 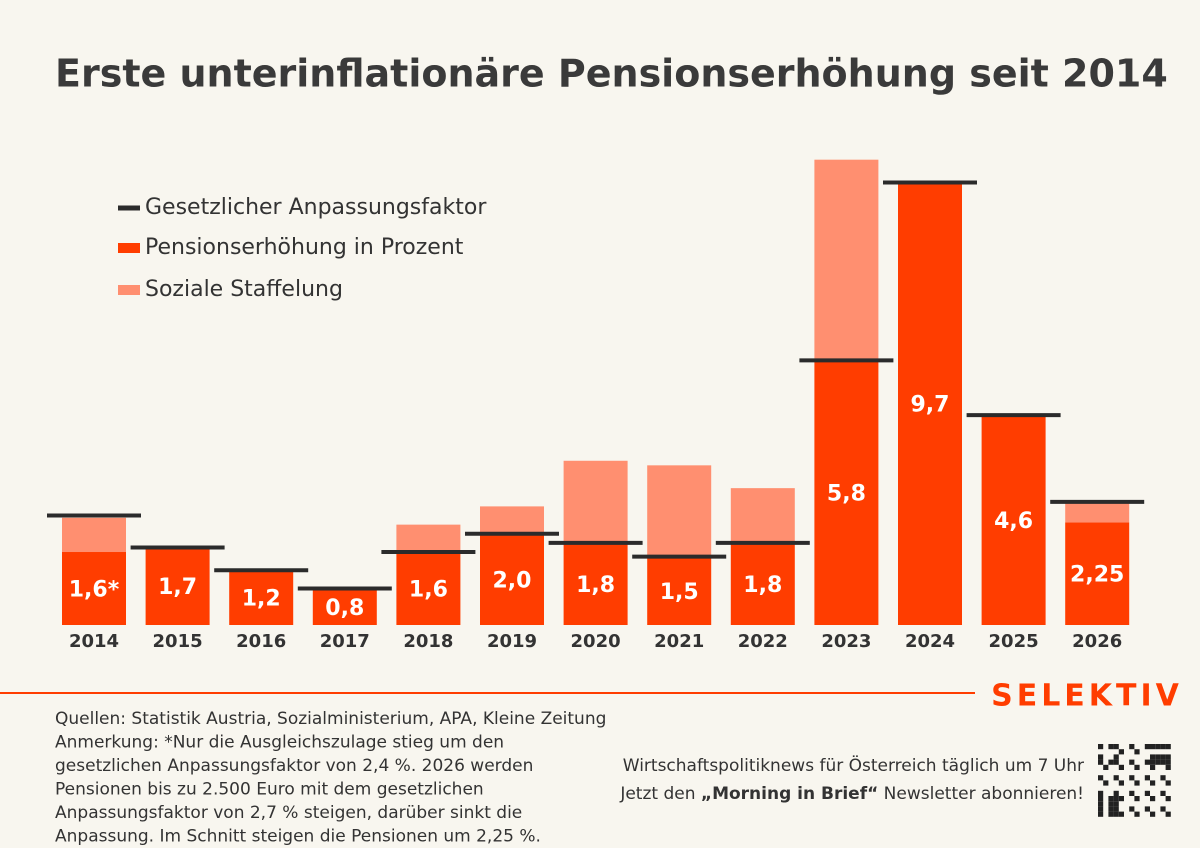 What do you see at coordinates (660, 794) in the screenshot?
I see `cta-part: Jetzt den` at bounding box center [660, 794].